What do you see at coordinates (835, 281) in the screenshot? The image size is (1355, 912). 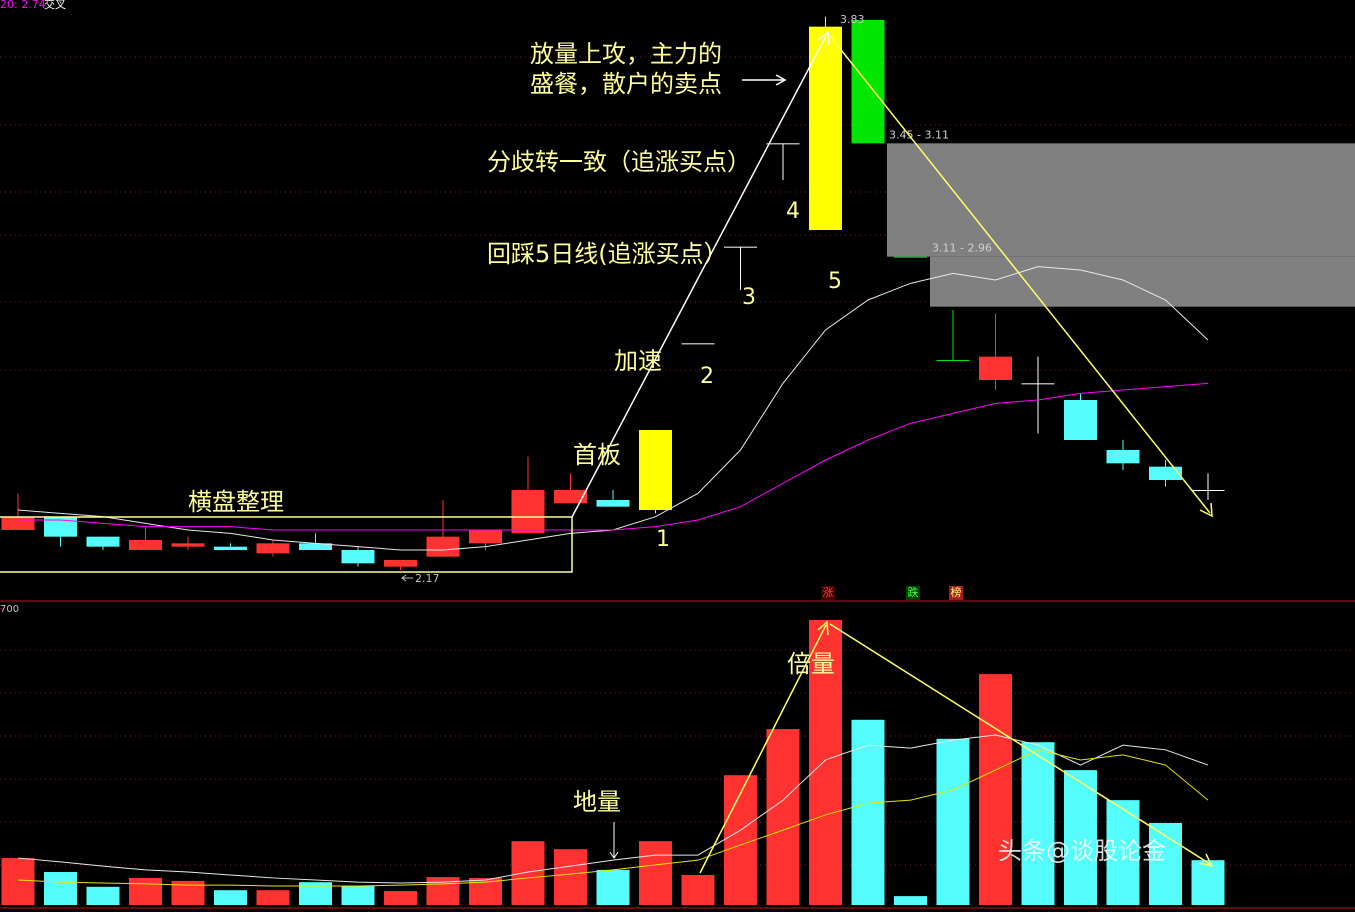 I see `wave-label: 5` at bounding box center [835, 281].